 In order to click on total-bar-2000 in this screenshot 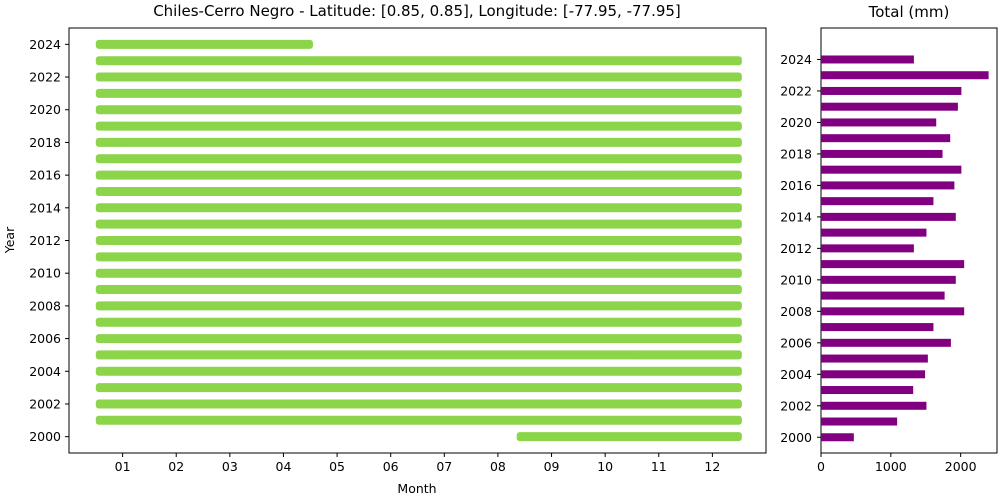, I will do `click(837, 437)`.